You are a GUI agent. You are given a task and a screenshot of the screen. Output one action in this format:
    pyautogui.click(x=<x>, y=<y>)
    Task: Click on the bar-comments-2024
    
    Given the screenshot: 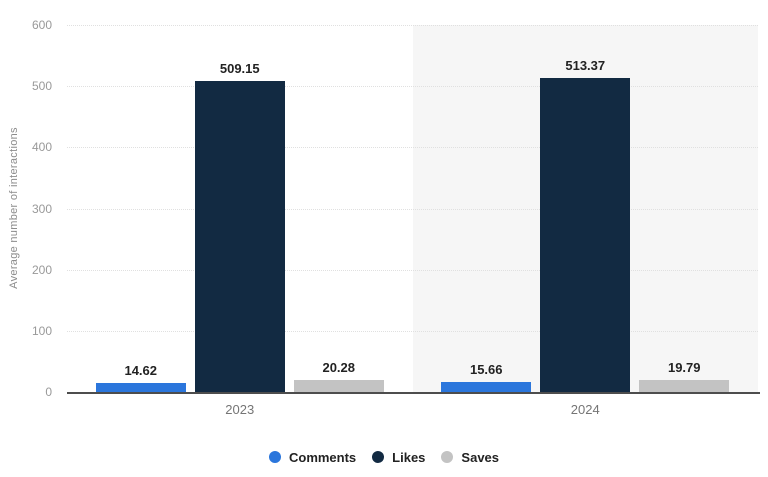 What is the action you would take?
    pyautogui.click(x=486, y=387)
    